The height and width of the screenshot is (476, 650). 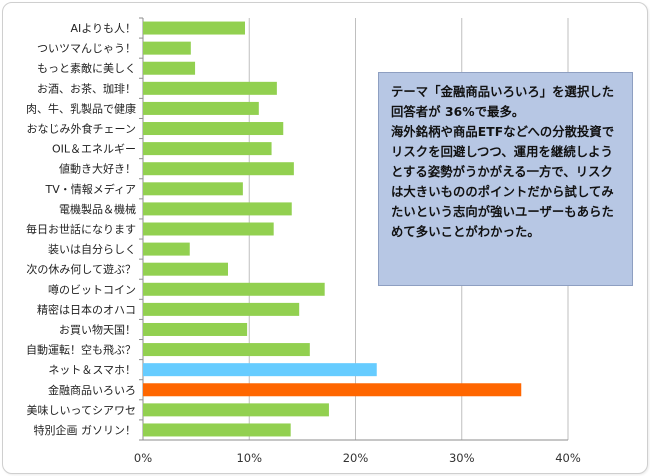 I want to click on category-label: 電機製品＆機械, so click(x=97, y=209).